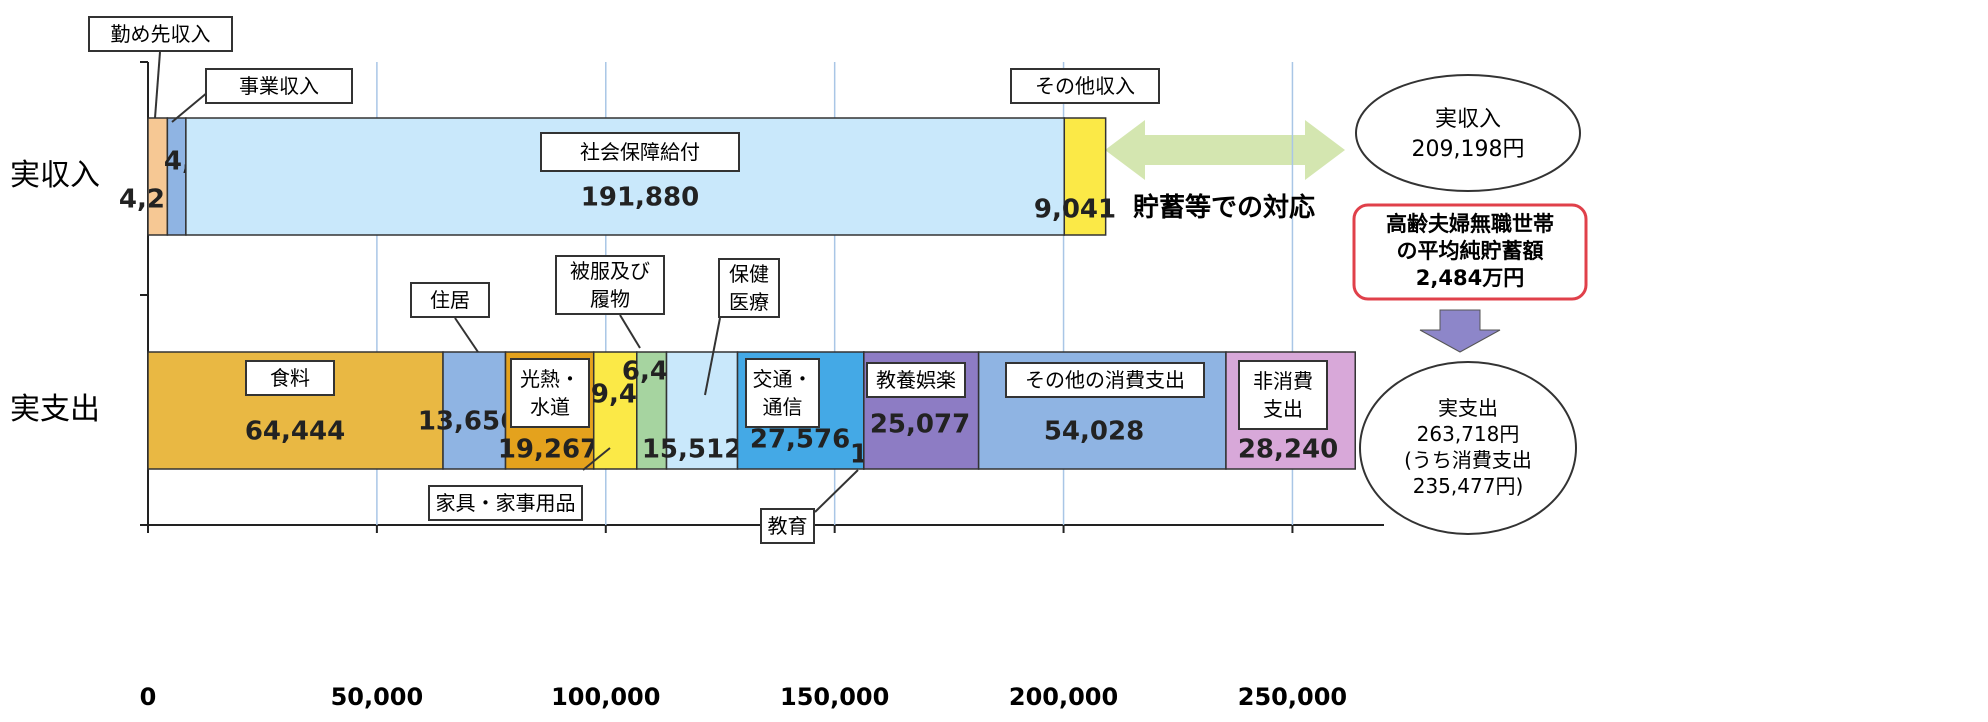 This screenshot has height=722, width=1988. Describe the element at coordinates (505, 503) in the screenshot. I see `segment-name: 家具・家事用品` at that location.